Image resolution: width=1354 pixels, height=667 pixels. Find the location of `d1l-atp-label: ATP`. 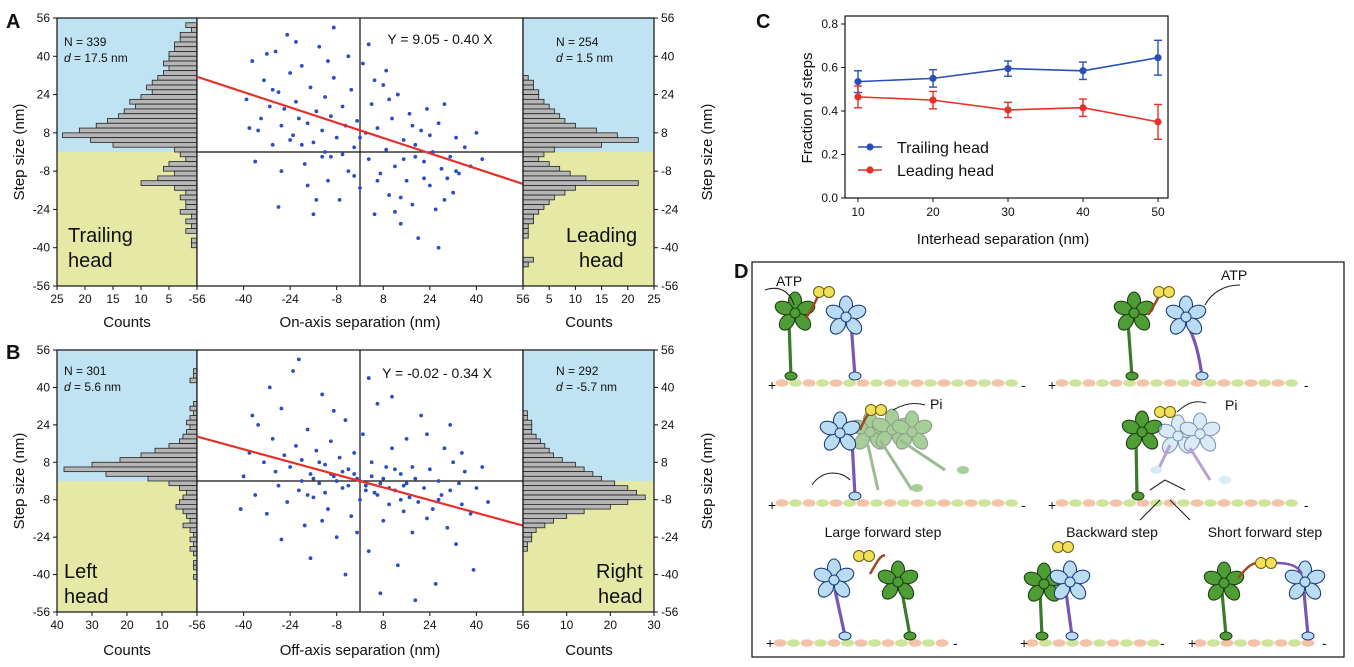

d1l-atp-label: ATP is located at coordinates (789, 281).